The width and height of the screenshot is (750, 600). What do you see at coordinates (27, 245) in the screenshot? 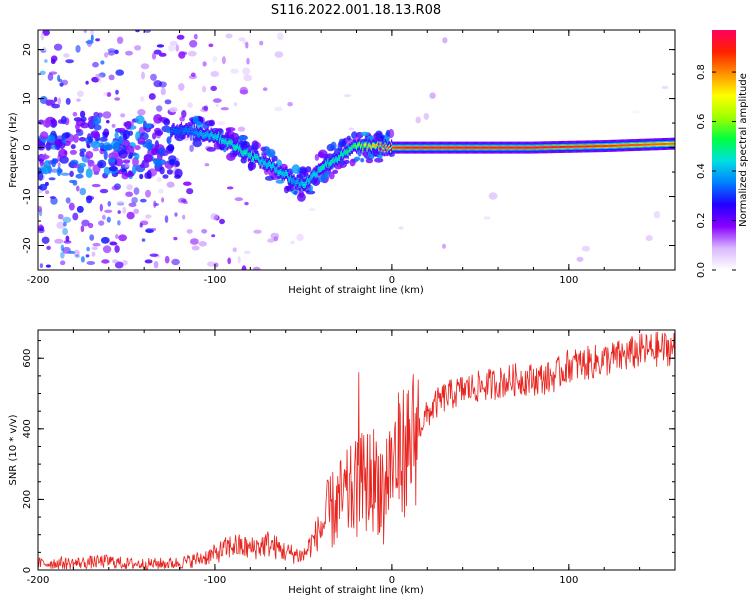
I see `y-tick-label: -20` at bounding box center [27, 245].